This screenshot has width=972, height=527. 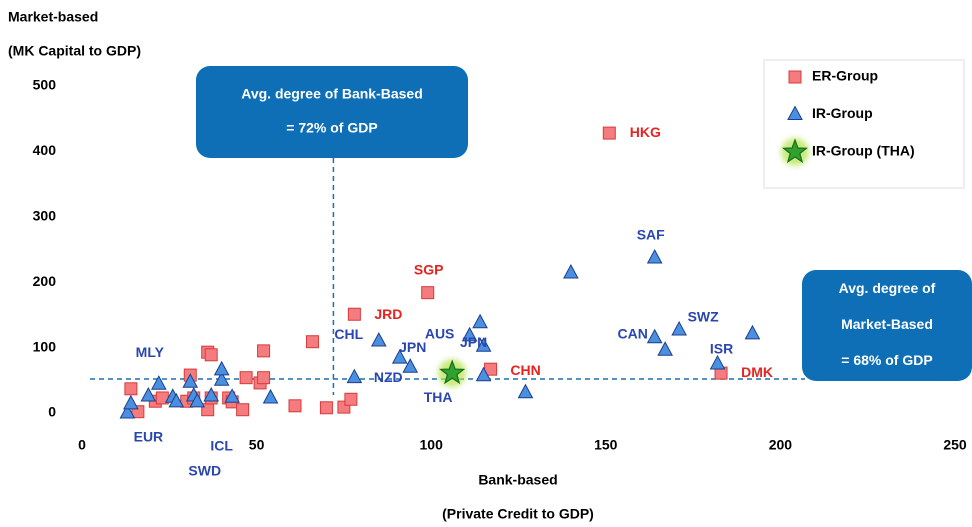 I want to click on y-tick-label: 0, so click(x=52, y=412).